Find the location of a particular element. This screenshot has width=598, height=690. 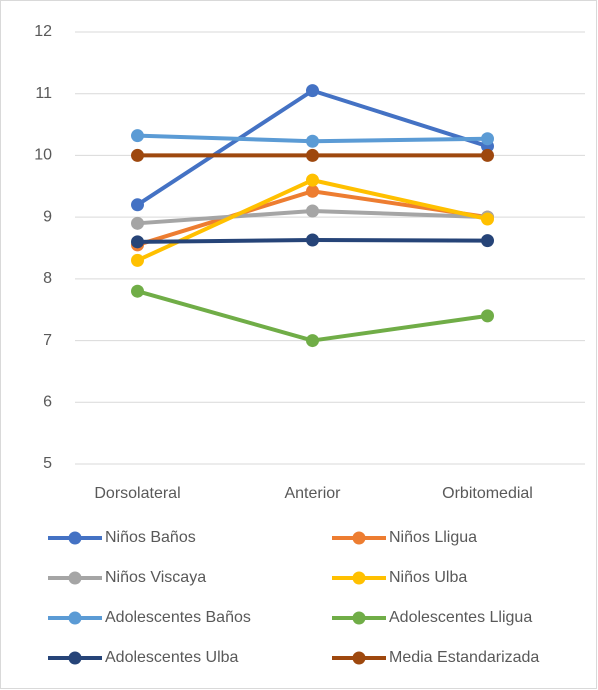

y-tick-label: 10 is located at coordinates (43, 155).